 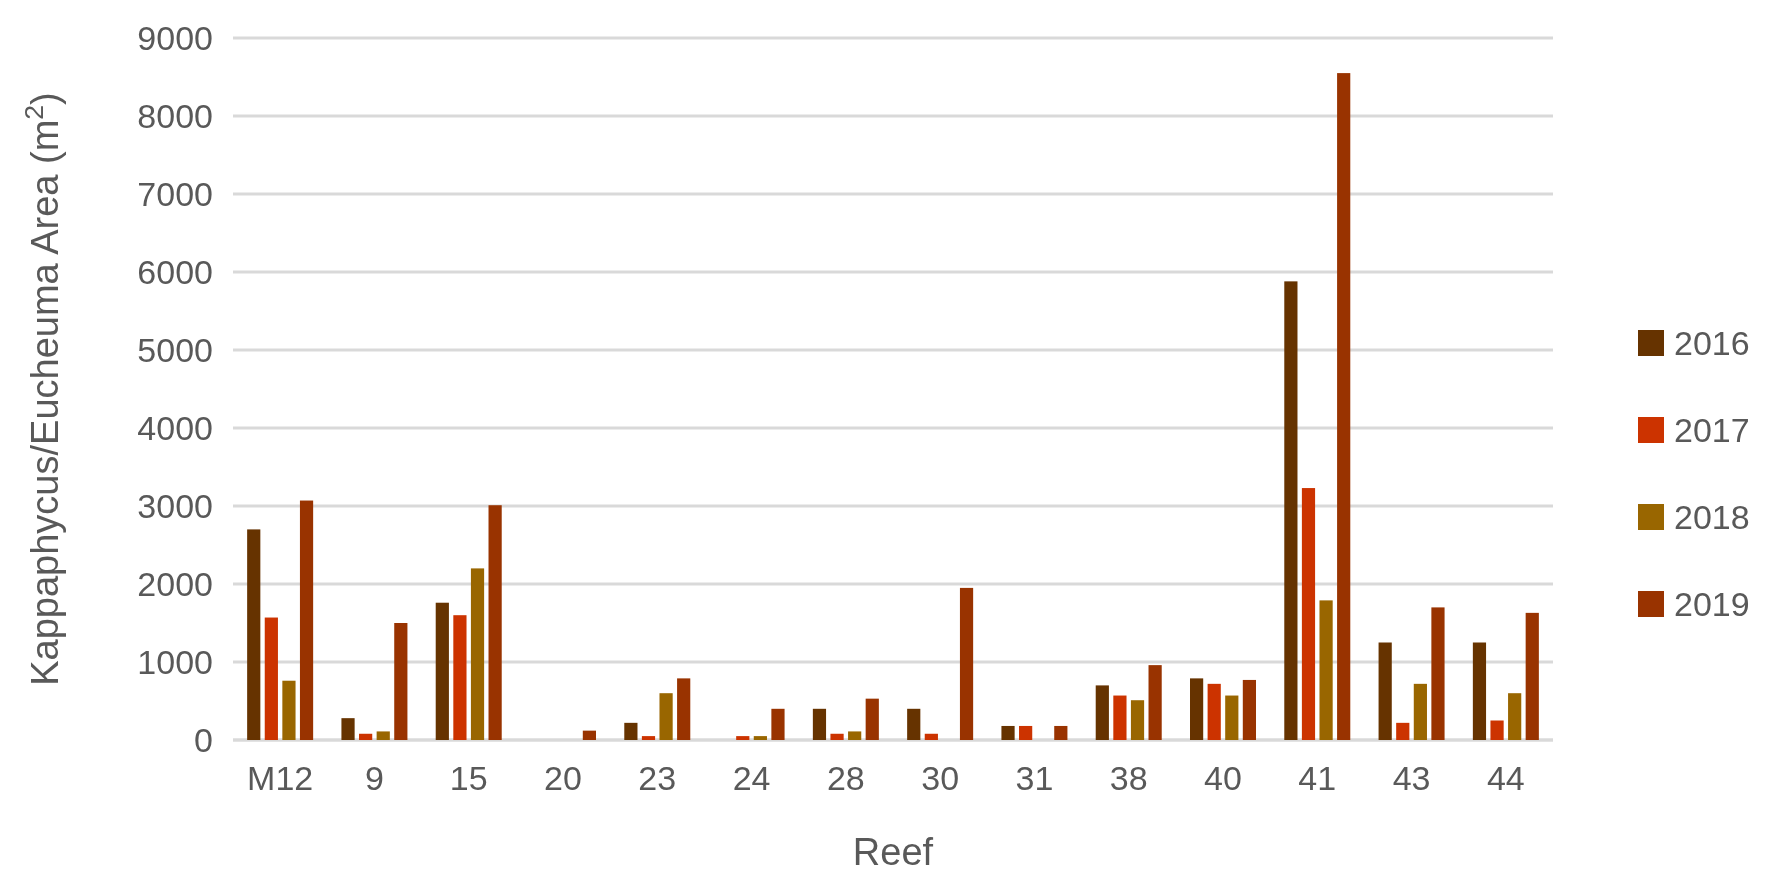 I want to click on legend-label: 2016, so click(x=1712, y=342).